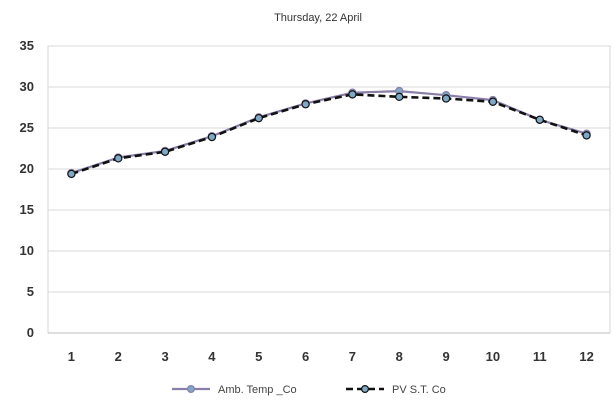 The image size is (615, 403). What do you see at coordinates (212, 356) in the screenshot?
I see `x-tick-label: 4` at bounding box center [212, 356].